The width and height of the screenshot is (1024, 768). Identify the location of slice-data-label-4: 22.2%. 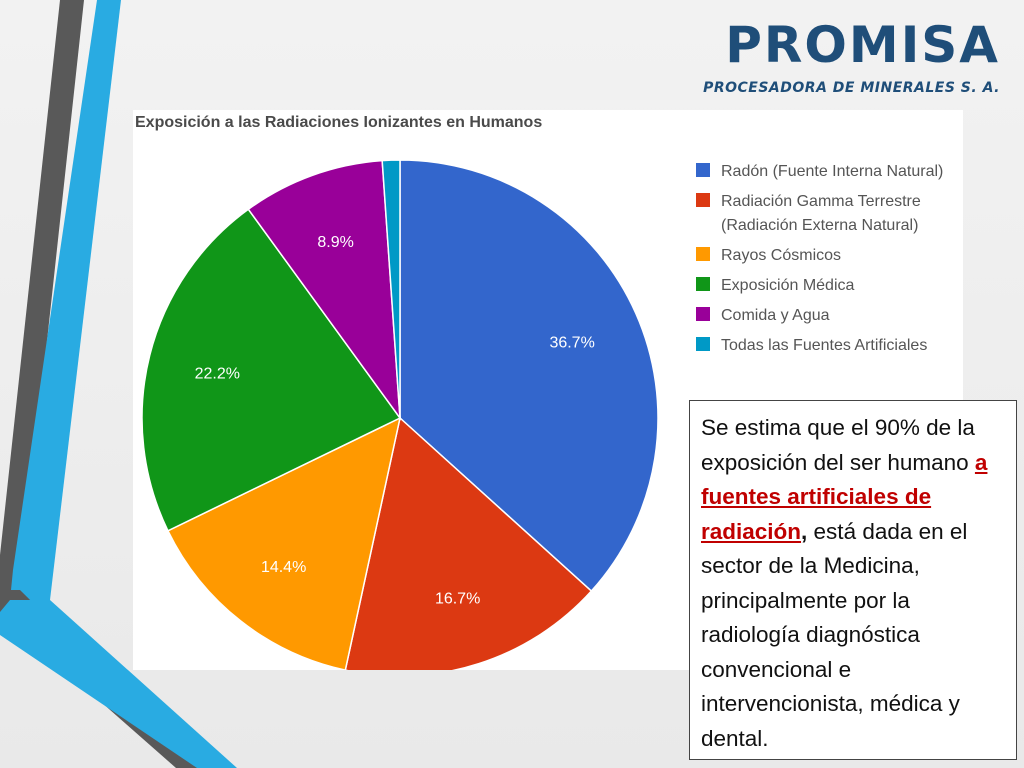
(217, 373).